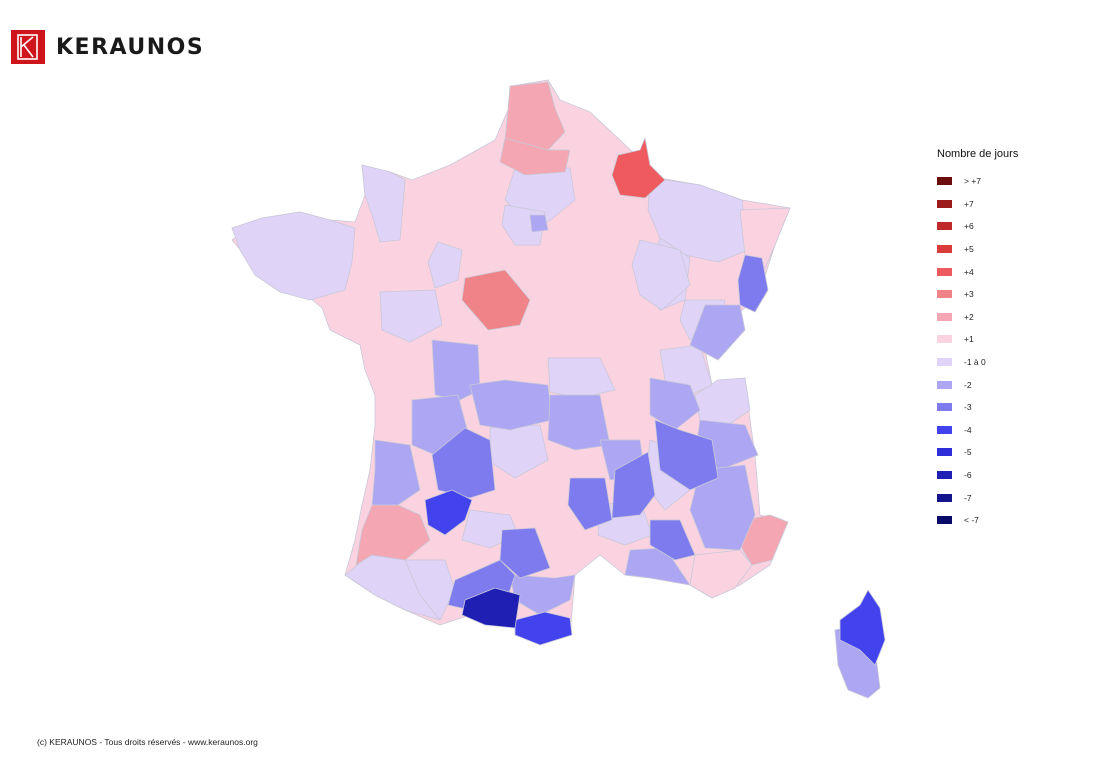 The width and height of the screenshot is (1098, 777). Describe the element at coordinates (969, 316) in the screenshot. I see `legend-label: +2` at that location.